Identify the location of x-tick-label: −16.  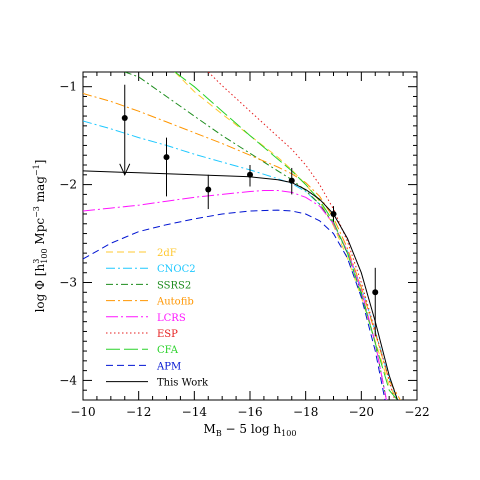
(249, 412).